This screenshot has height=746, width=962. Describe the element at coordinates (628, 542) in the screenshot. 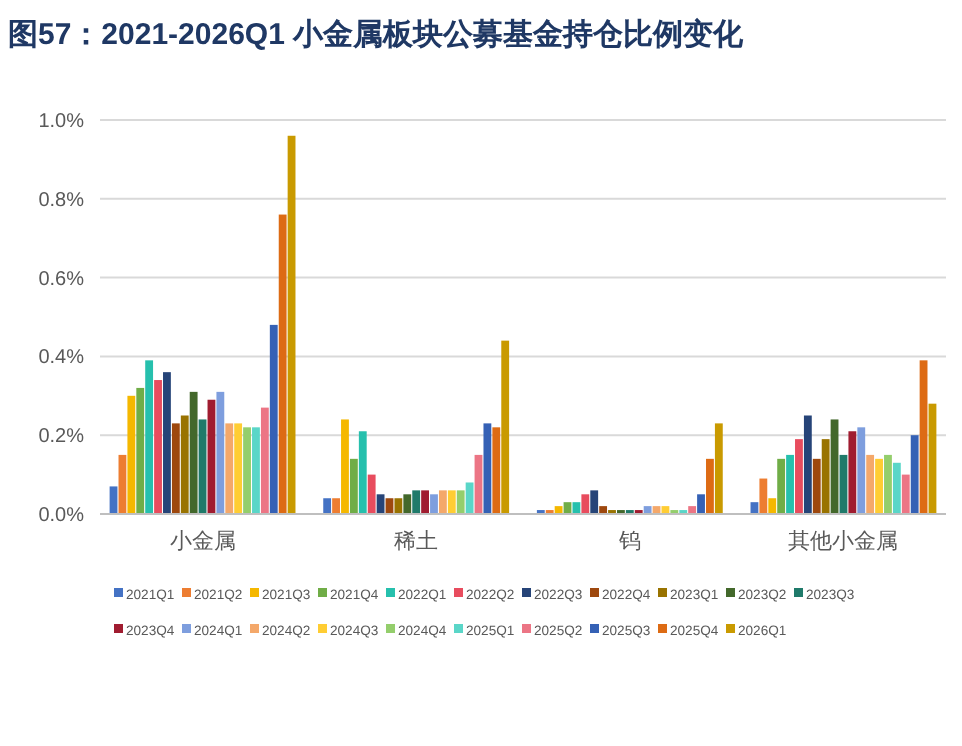

I see `x-tick-label: 钨` at that location.